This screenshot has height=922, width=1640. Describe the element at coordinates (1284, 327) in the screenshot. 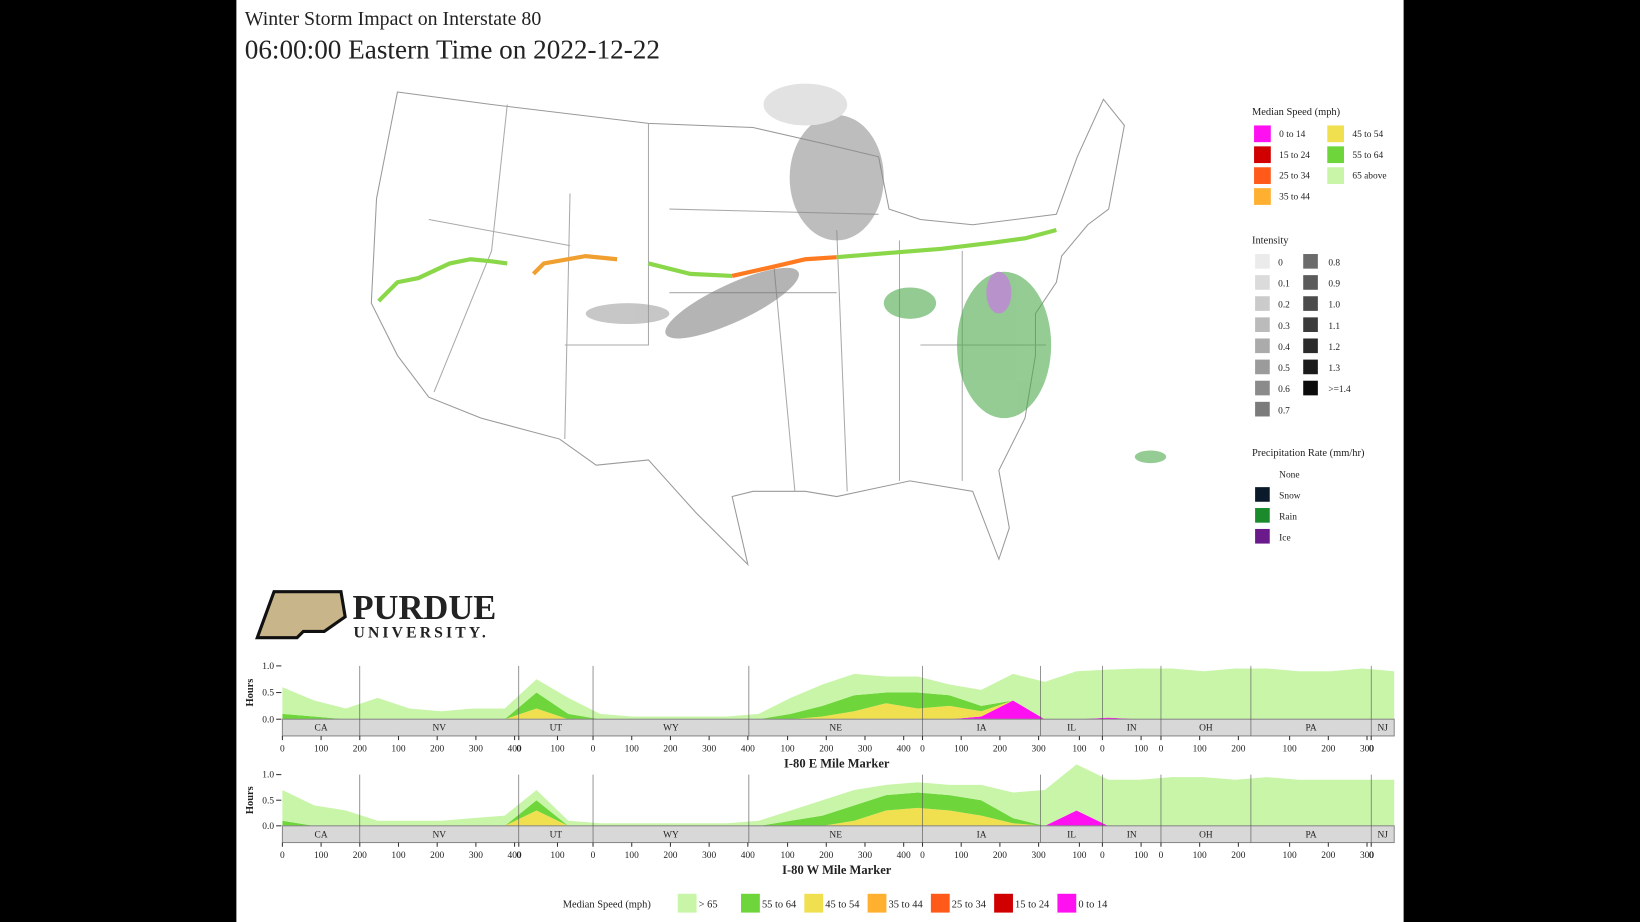

I see `legend-label: 0.3` at that location.